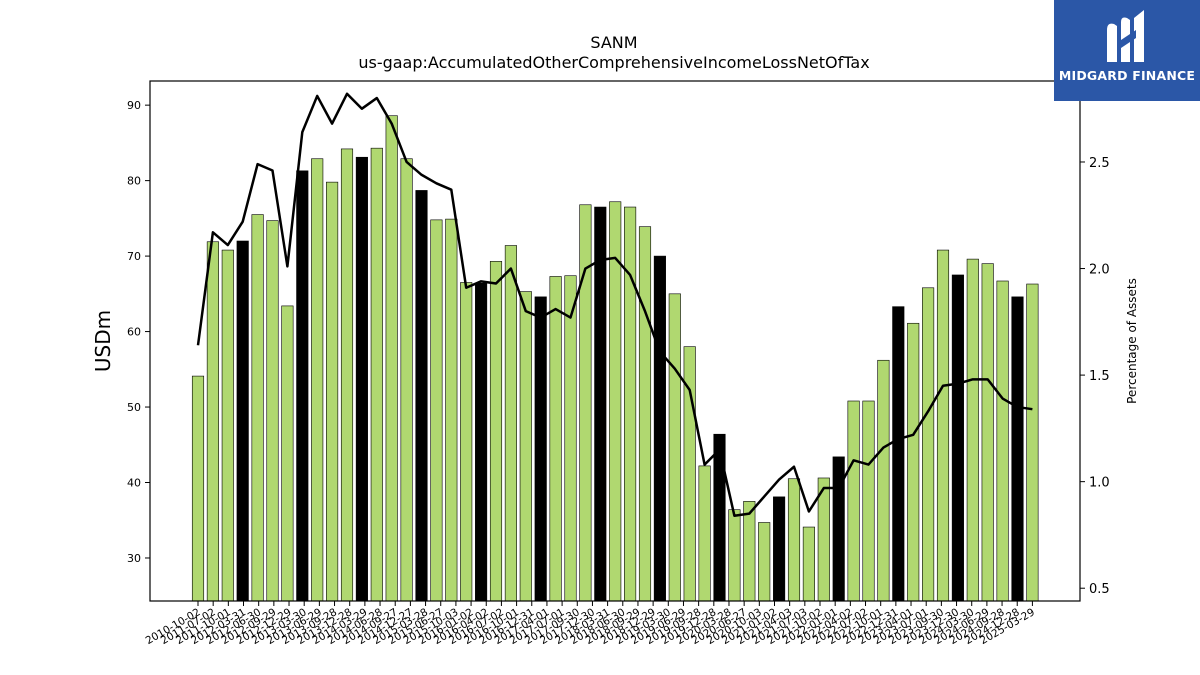 The height and width of the screenshot is (675, 1200). I want to click on y-tick-label: 90, so click(134, 105).